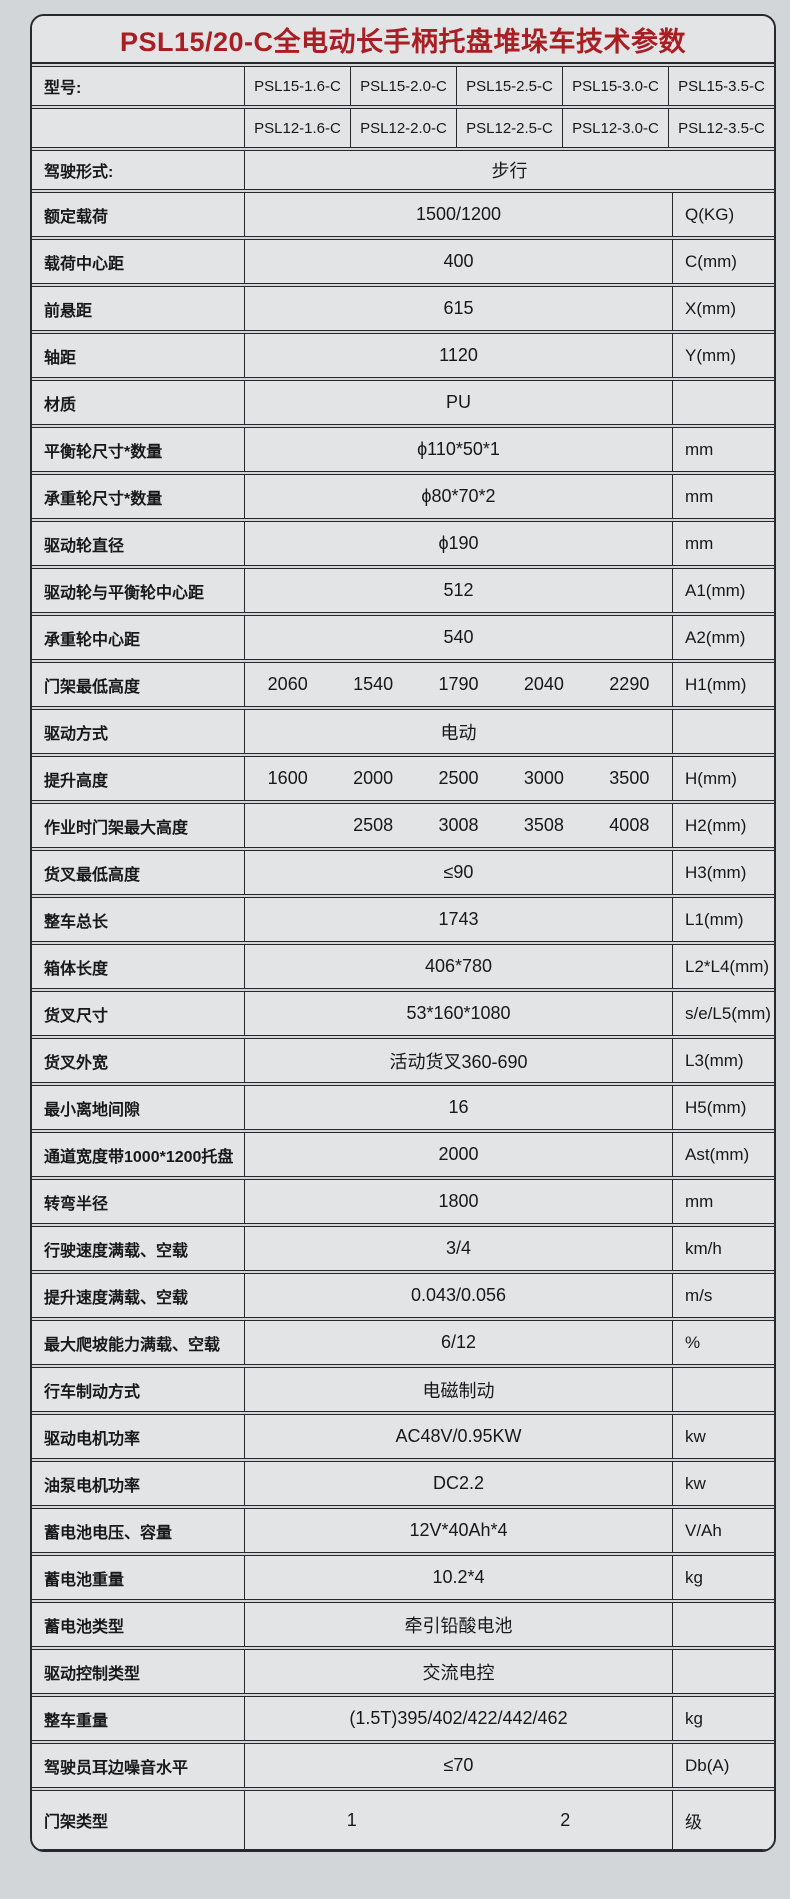  Describe the element at coordinates (458, 308) in the screenshot. I see `spec-value: 615` at that location.